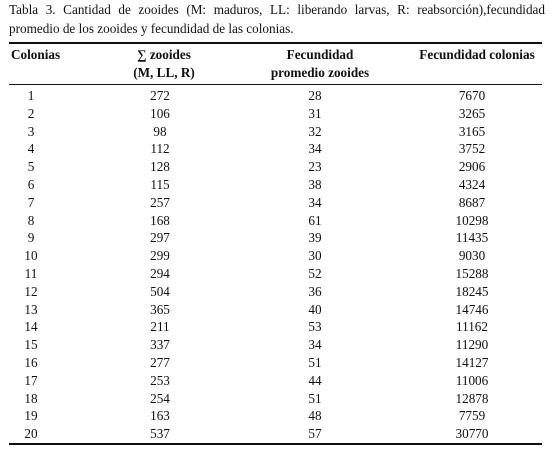  What do you see at coordinates (31, 380) in the screenshot?
I see `colonia-cell: 17` at bounding box center [31, 380].